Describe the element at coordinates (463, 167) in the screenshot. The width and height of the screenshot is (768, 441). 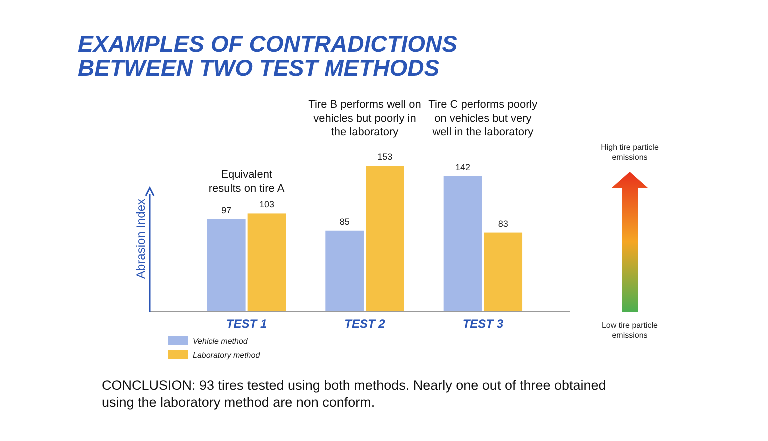
I see `data-label: 142` at that location.